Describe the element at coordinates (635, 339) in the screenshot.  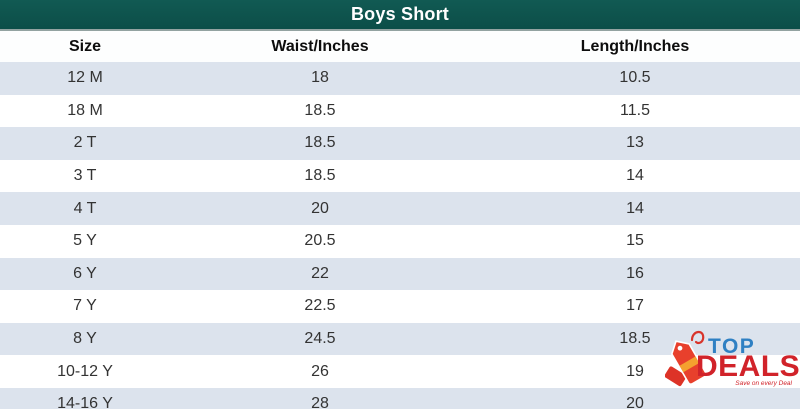
I see `length-cell: 18.5` at that location.